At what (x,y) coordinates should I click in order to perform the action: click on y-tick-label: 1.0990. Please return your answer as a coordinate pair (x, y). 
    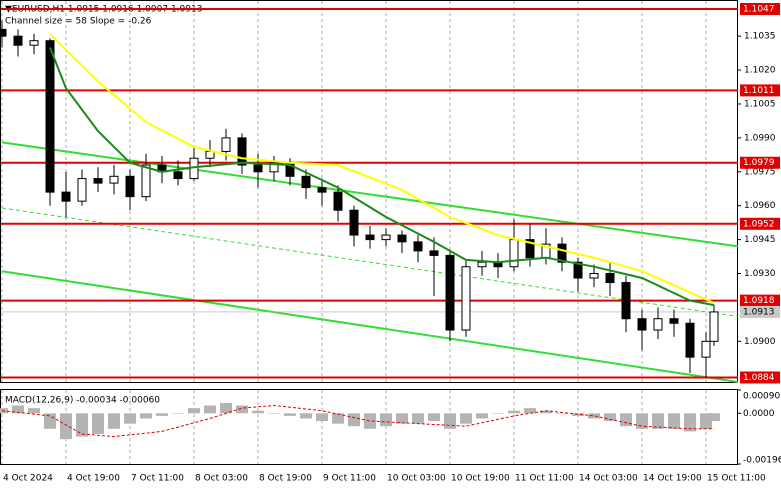
    Looking at the image, I should click on (760, 138).